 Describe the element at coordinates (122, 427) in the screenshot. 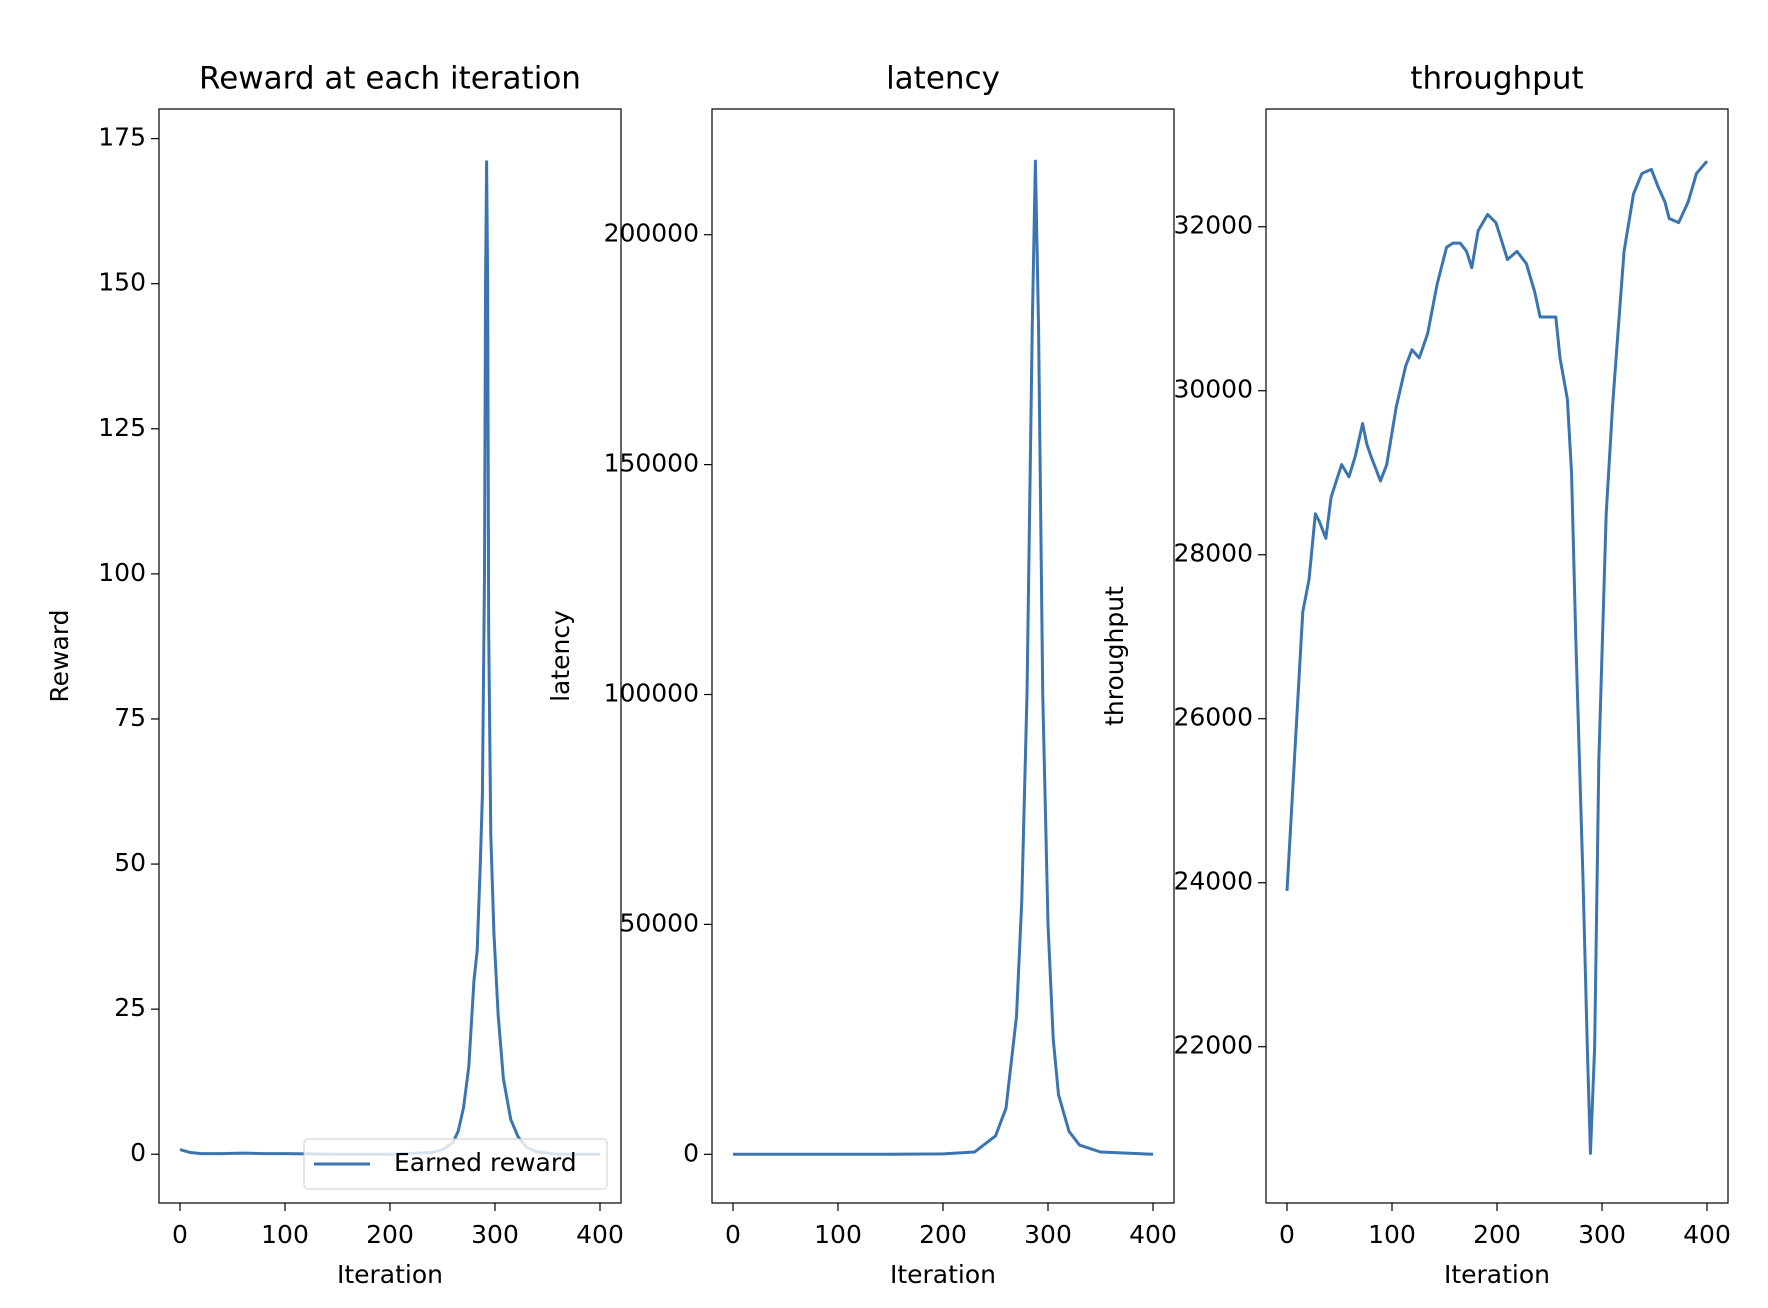

I see `y-tick-label: 125` at that location.